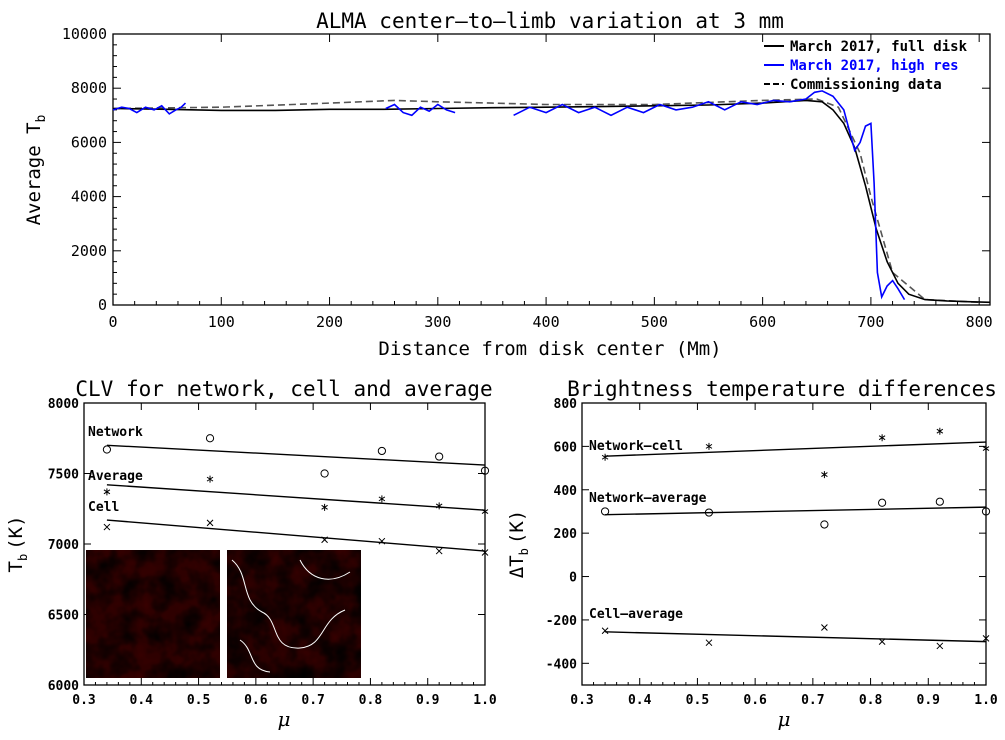 The height and width of the screenshot is (740, 1005). Describe the element at coordinates (485, 700) in the screenshot. I see `x-tick-label: 1.0` at that location.